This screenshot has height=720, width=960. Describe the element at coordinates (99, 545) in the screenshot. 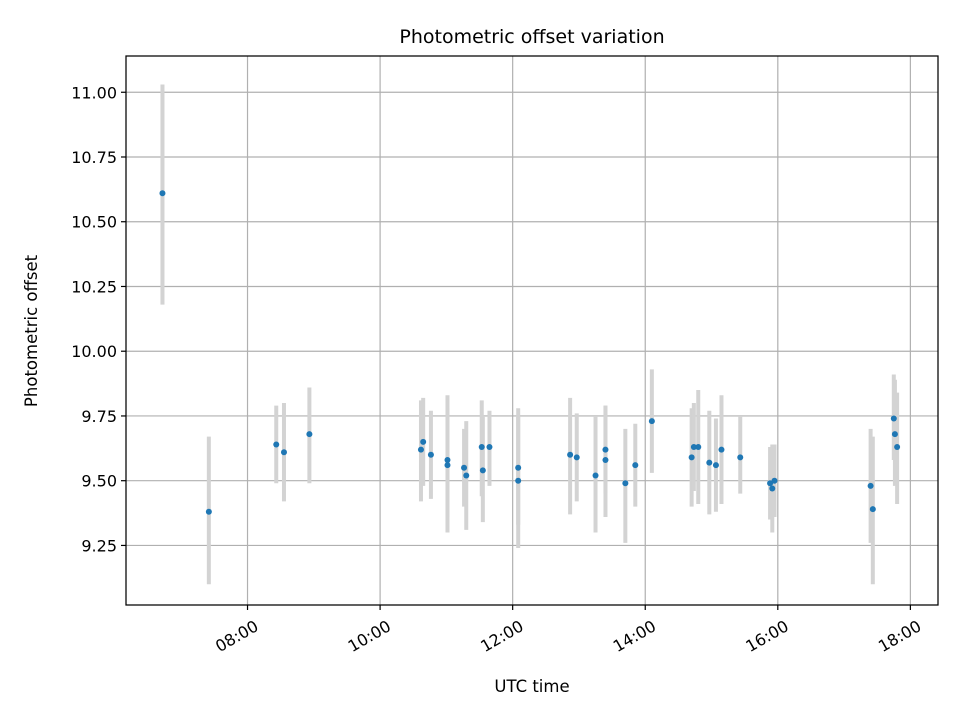

I see `y-tick-label: 9.25` at that location.